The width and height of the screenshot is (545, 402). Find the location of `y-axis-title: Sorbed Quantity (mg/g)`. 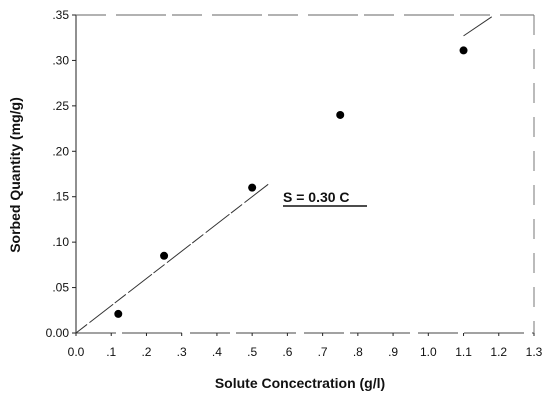

y-axis-title: Sorbed Quantity (mg/g) is located at coordinates (15, 175).